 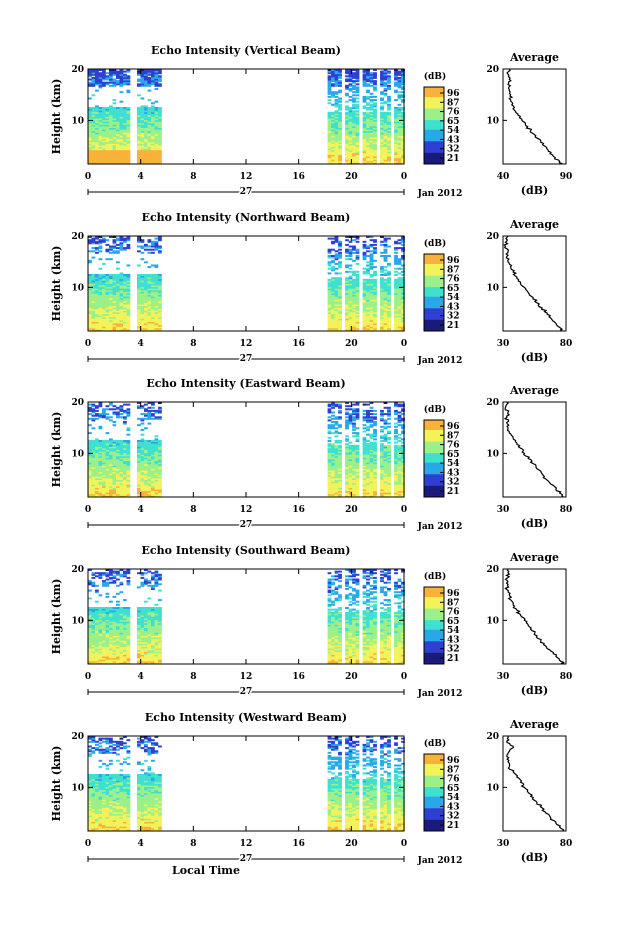 I want to click on x-tick-label: 4, so click(x=141, y=344).